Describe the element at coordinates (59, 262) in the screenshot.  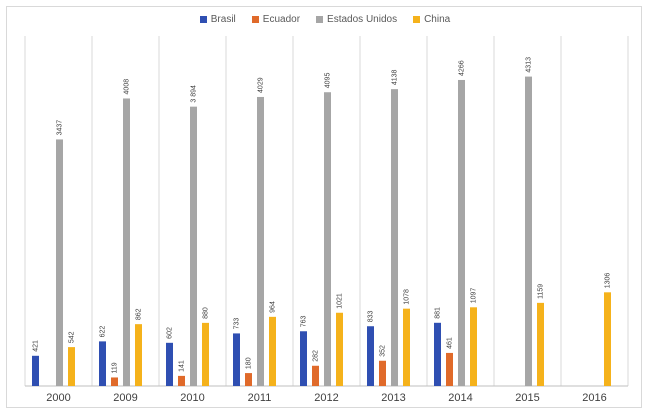
I see `bar-estados-unidos-2000` at that location.